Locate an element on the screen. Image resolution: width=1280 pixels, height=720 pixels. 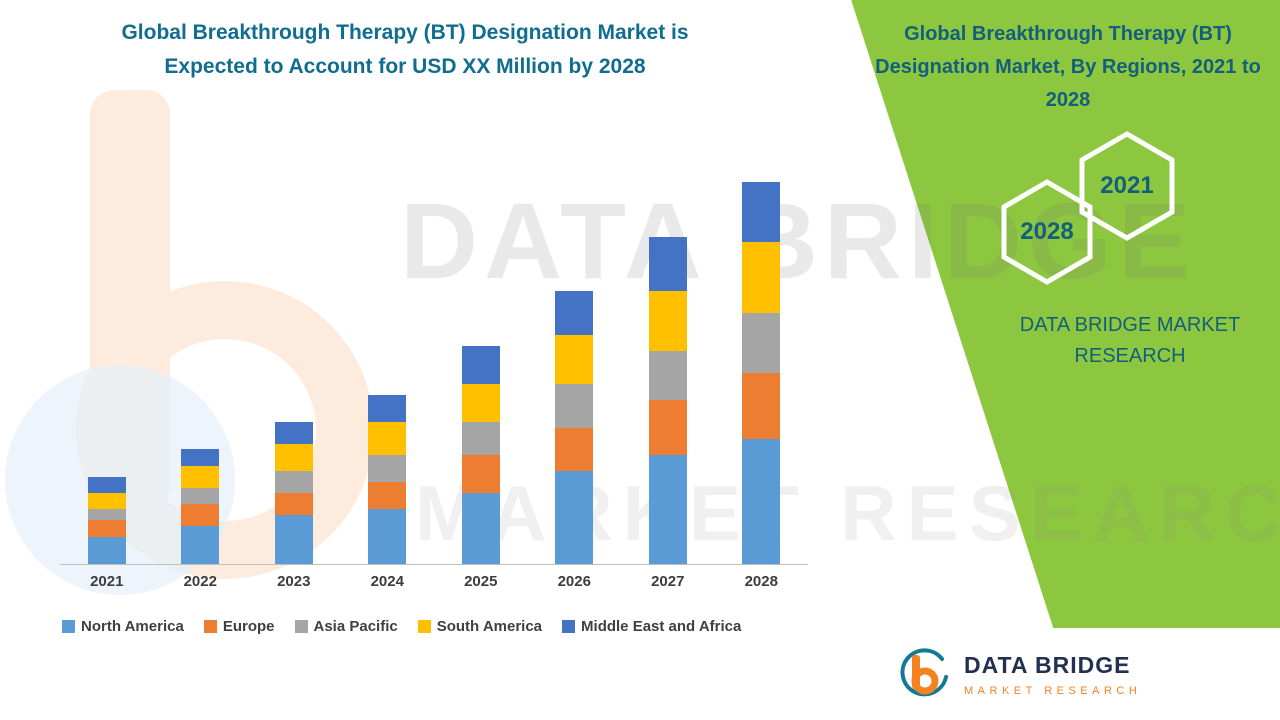
bar-segment-2025-middle-east-and-africa is located at coordinates (480, 364).